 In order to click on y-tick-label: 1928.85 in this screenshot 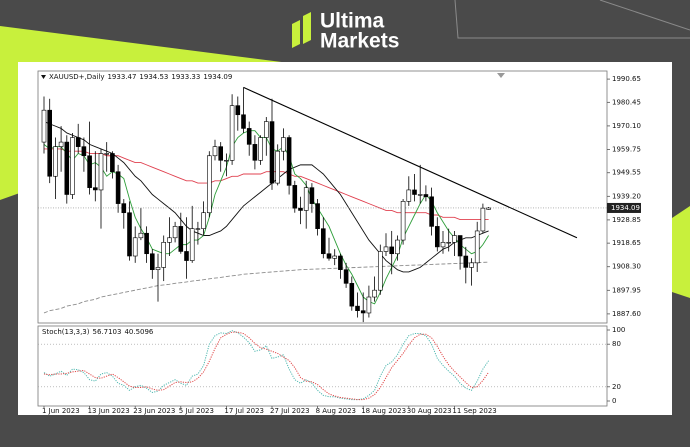, I will do `click(626, 220)`.